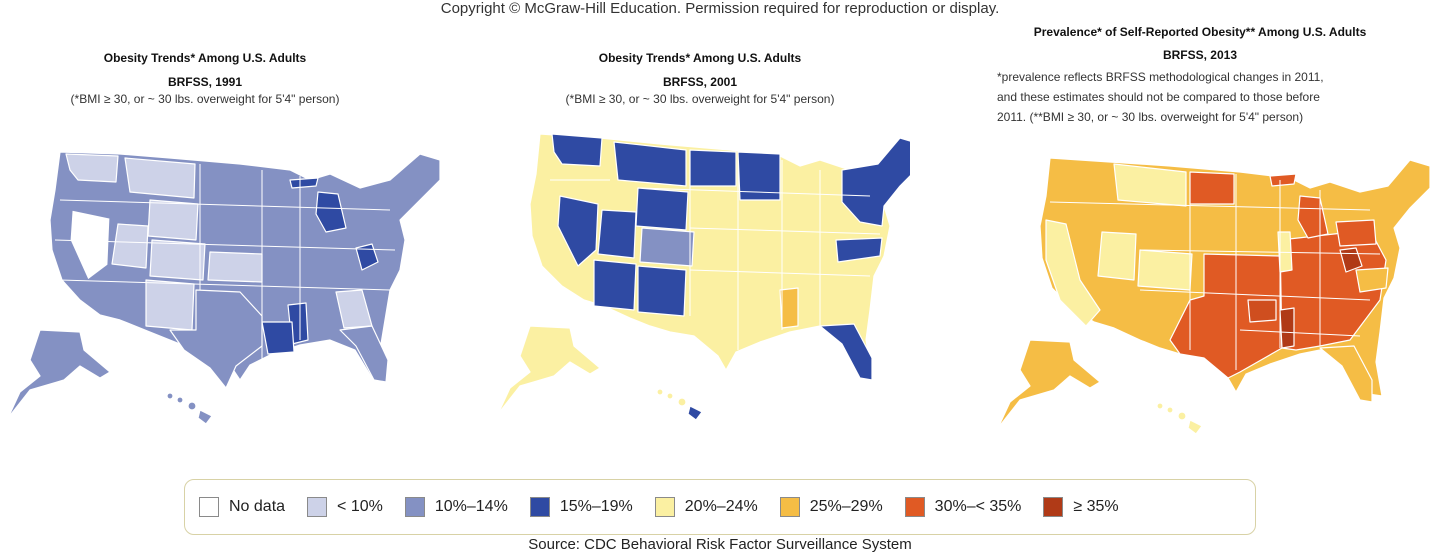 The image size is (1440, 558). I want to click on map-subtitle: BRFSS, 2001, so click(700, 82).